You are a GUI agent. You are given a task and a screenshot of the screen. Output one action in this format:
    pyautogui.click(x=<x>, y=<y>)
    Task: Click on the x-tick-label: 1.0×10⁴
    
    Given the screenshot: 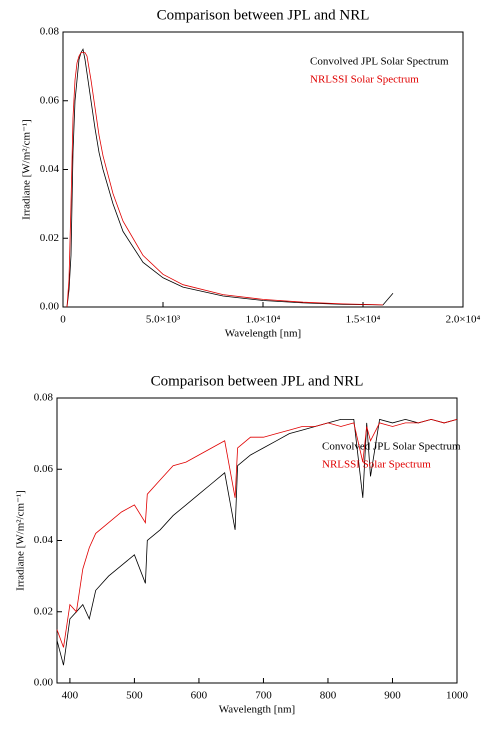 What is the action you would take?
    pyautogui.click(x=263, y=320)
    